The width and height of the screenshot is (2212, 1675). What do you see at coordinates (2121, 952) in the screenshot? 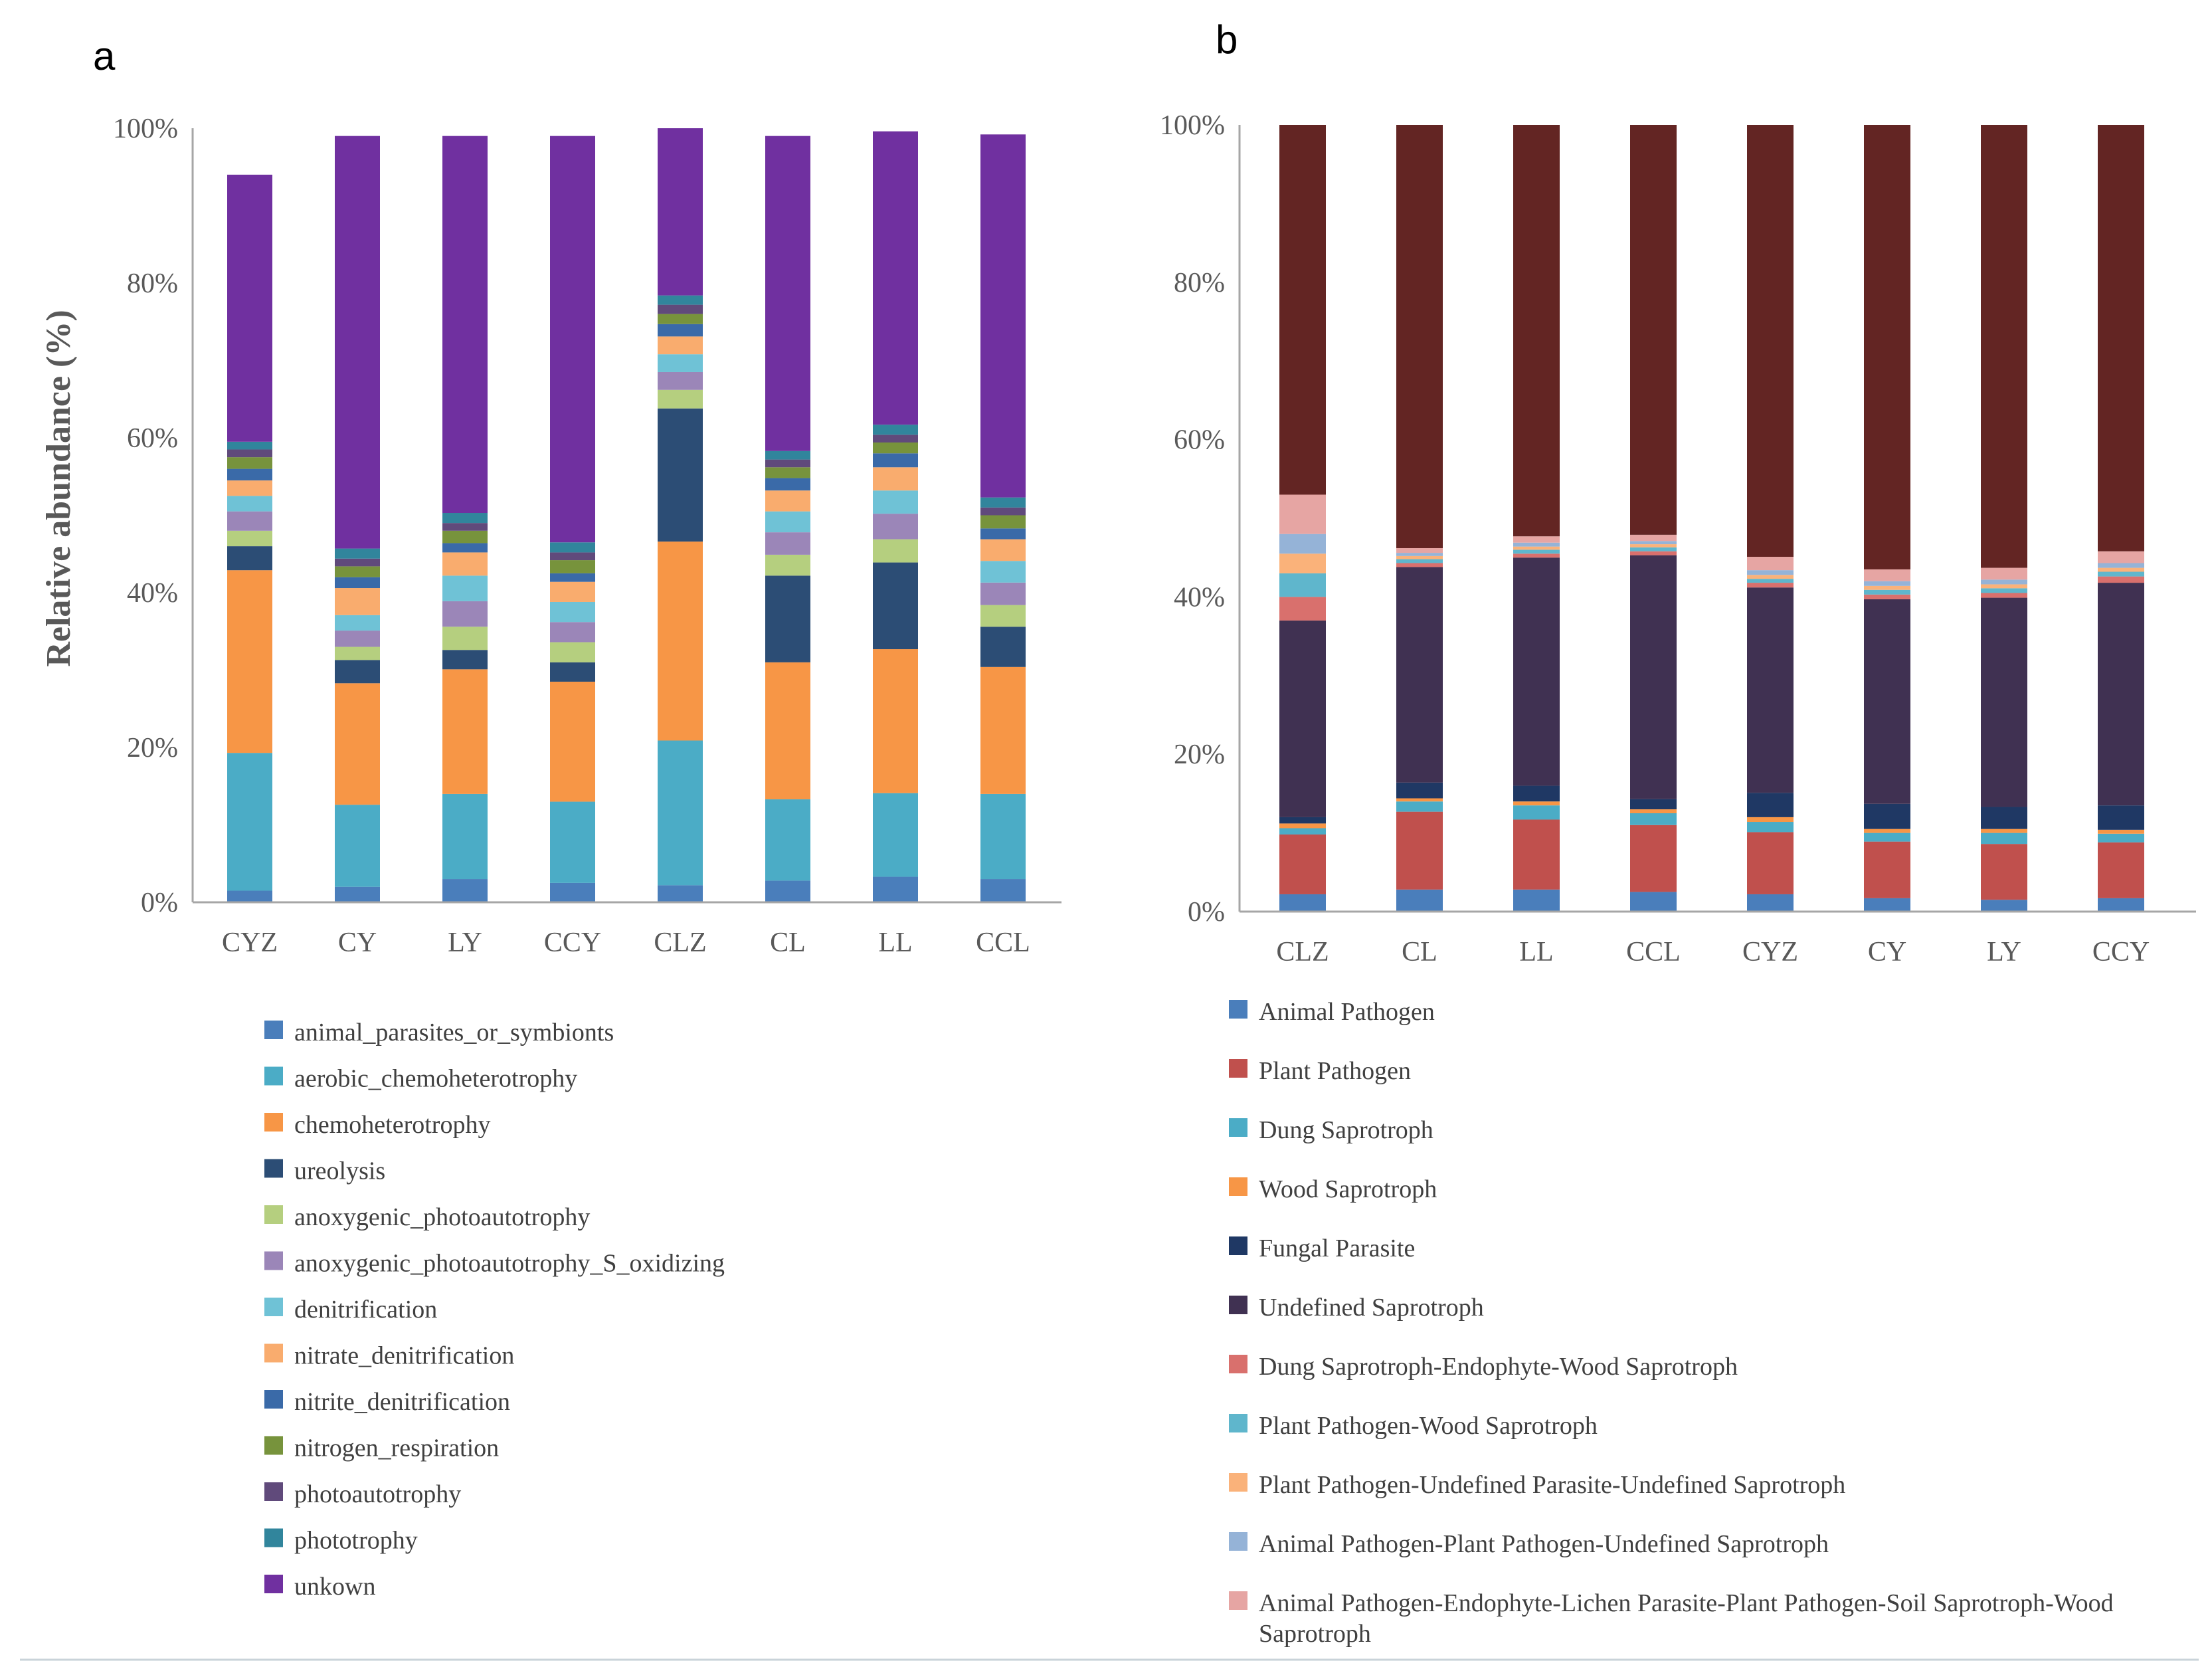
I see `x-tick-label: CCY` at bounding box center [2121, 952].